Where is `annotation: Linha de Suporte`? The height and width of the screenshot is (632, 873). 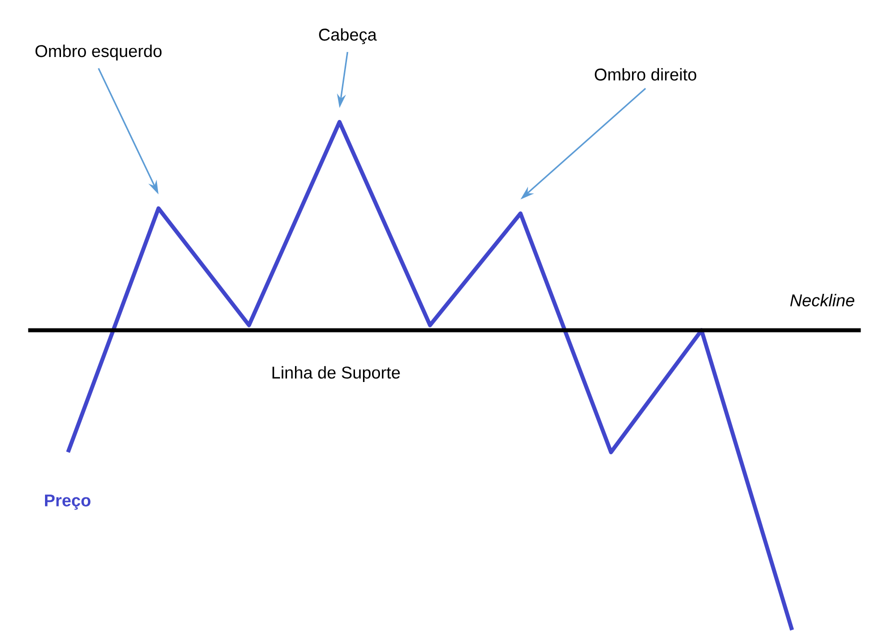
annotation: Linha de Suporte is located at coordinates (336, 374).